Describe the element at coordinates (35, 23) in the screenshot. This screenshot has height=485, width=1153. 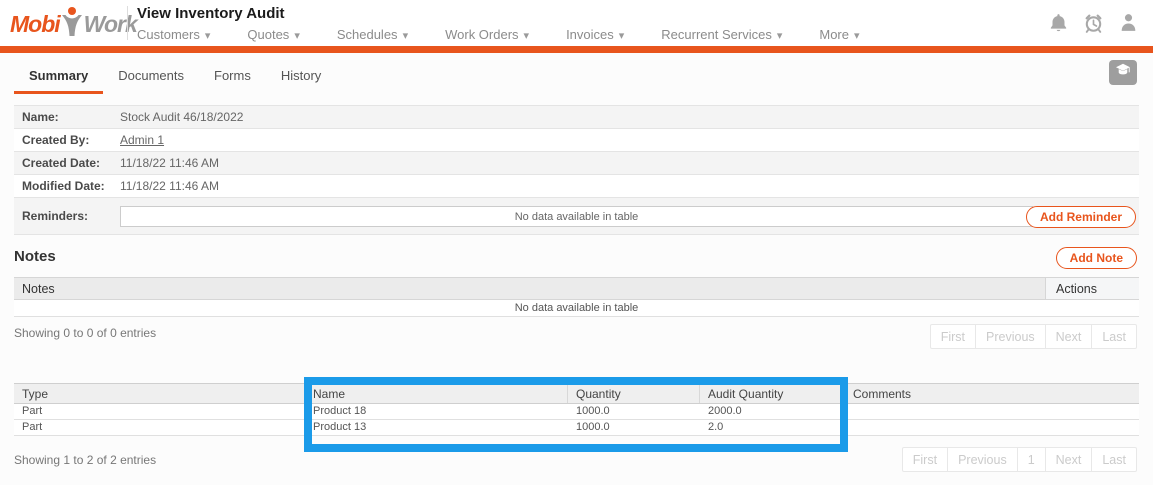
I see `logo-text-mobi: Mobi` at that location.